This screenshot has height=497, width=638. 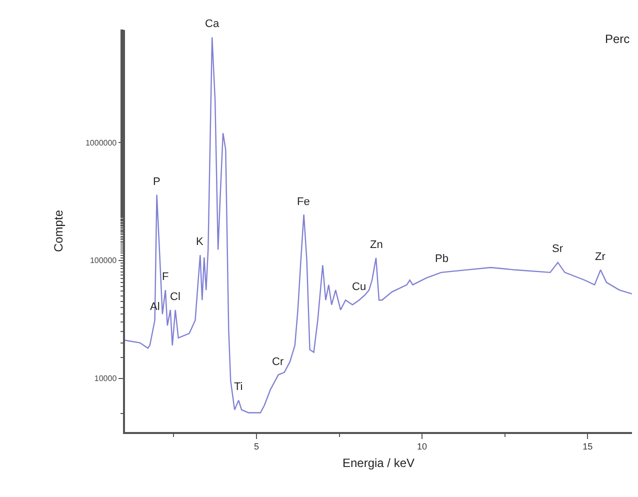 What do you see at coordinates (212, 24) in the screenshot?
I see `annotation: Ca` at bounding box center [212, 24].